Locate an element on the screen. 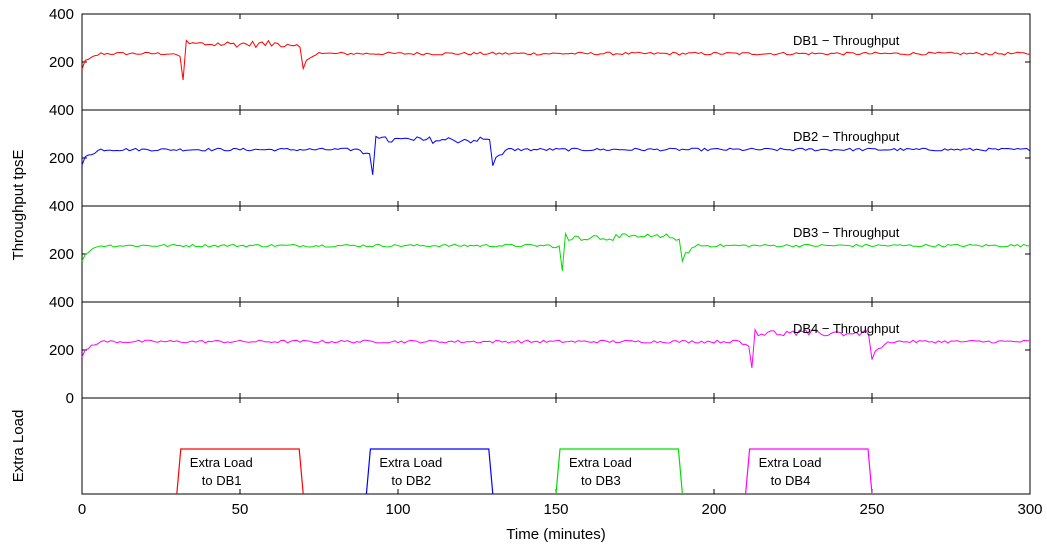 The width and height of the screenshot is (1047, 544). x-tick-label: 0 is located at coordinates (82, 509).